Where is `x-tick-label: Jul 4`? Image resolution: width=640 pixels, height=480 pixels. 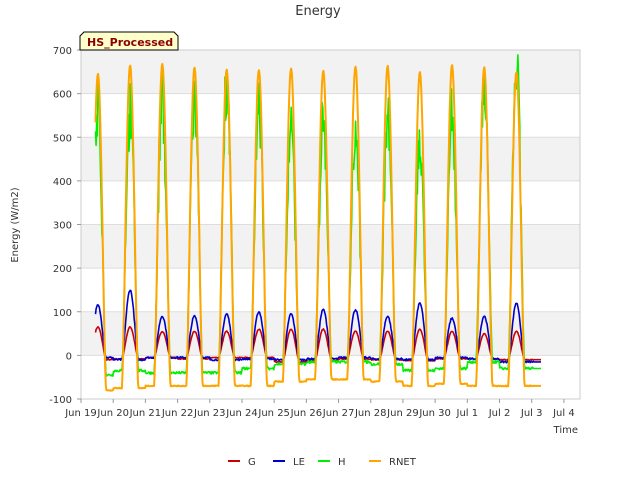 x-tick-label: Jul 4 is located at coordinates (563, 413).